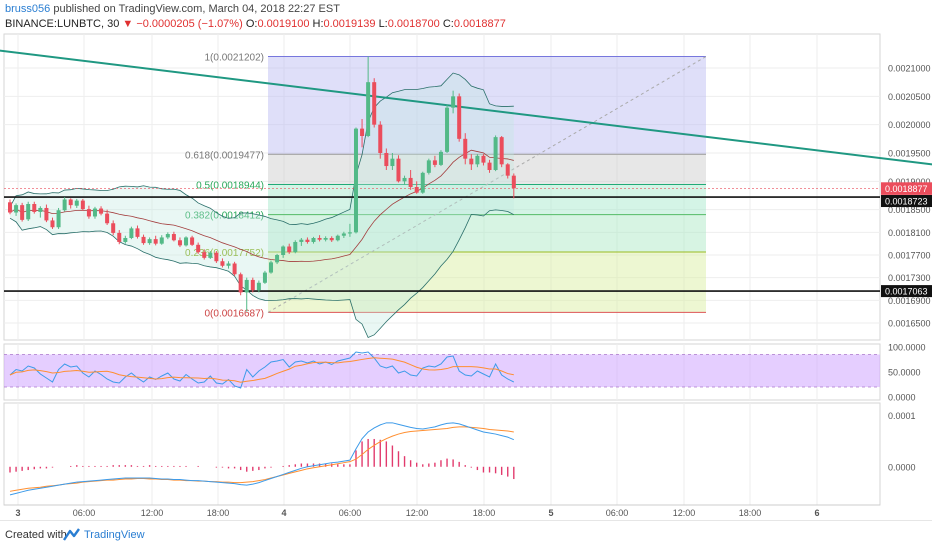  What do you see at coordinates (909, 256) in the screenshot?
I see `price-axis-label: 0.0017700` at bounding box center [909, 256].